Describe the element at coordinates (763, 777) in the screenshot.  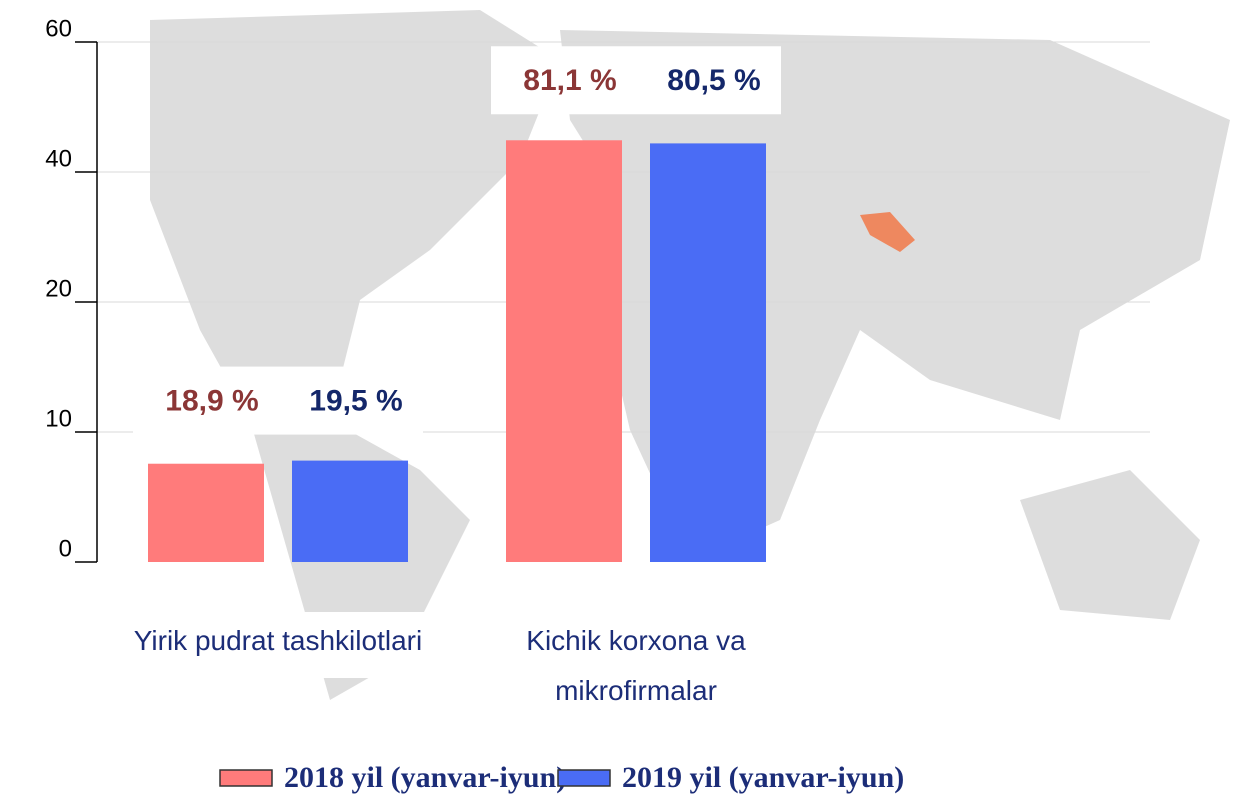
I see `legend-label: 2019 yil (yanvar-iyun)` at that location.